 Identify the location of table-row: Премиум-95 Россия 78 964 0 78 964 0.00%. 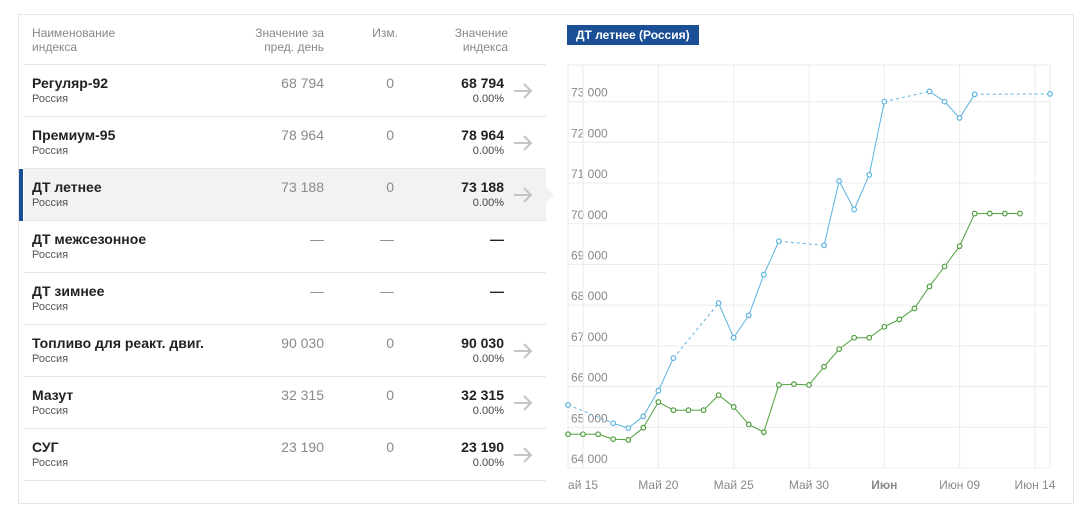
(285, 143).